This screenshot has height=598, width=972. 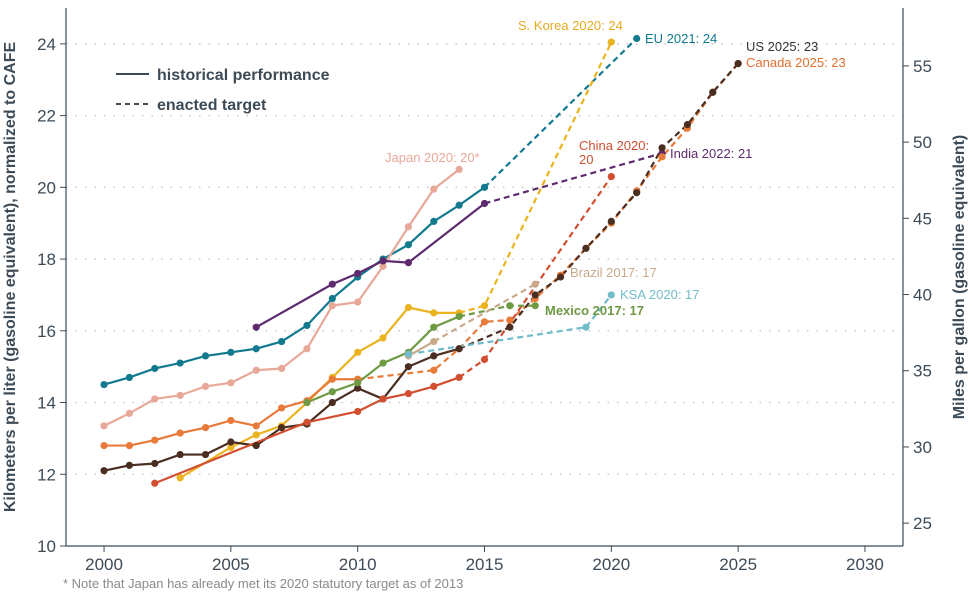 I want to click on x-tick-label: 2025, so click(x=738, y=564).